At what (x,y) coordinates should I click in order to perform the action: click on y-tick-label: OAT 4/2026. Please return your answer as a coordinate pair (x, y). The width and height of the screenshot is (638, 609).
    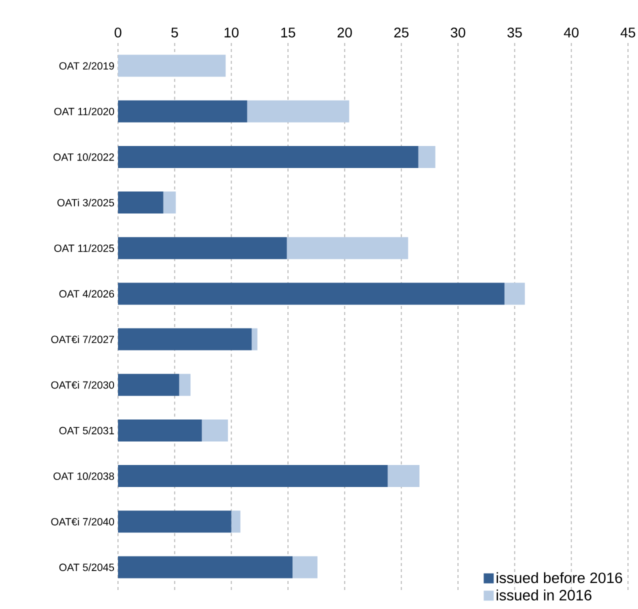
    Looking at the image, I should click on (86, 294).